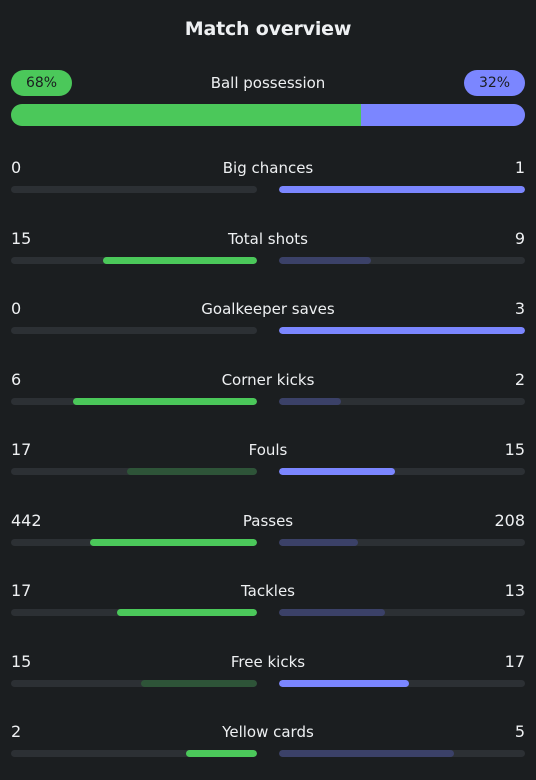  Describe the element at coordinates (268, 379) in the screenshot. I see `stat-label: Corner kicks` at that location.